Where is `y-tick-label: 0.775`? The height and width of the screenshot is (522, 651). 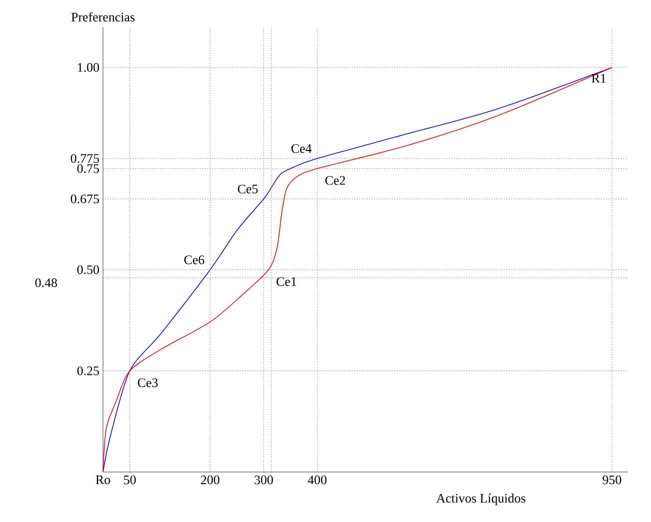 y-tick-label: 0.775 is located at coordinates (84, 158).